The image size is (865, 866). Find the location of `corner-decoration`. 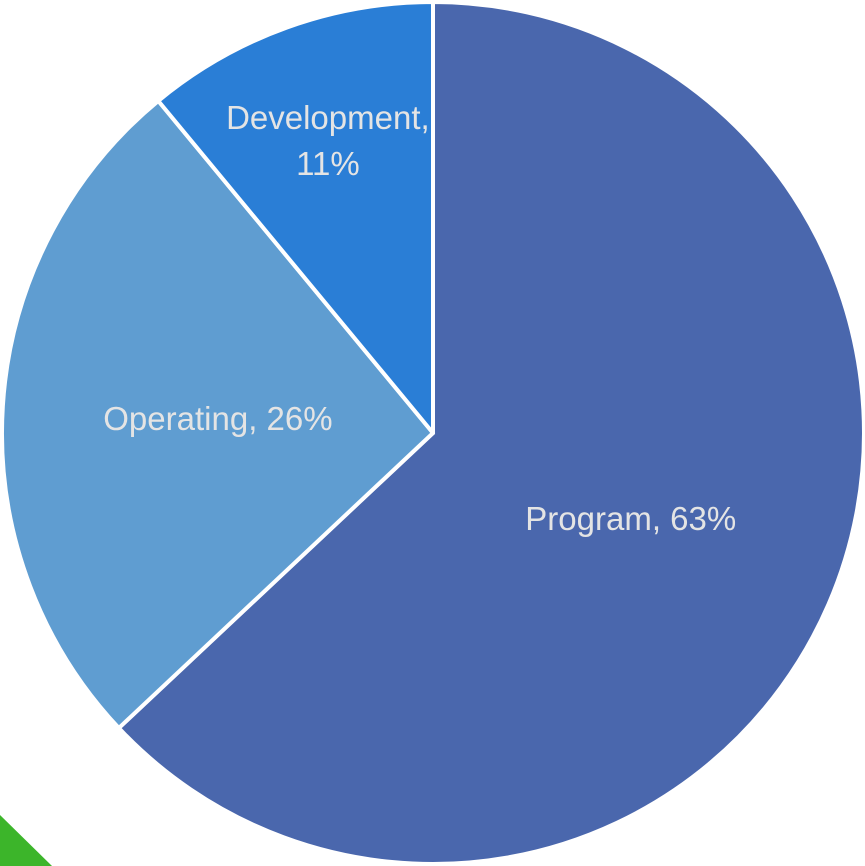

corner-decoration is located at coordinates (26, 840).